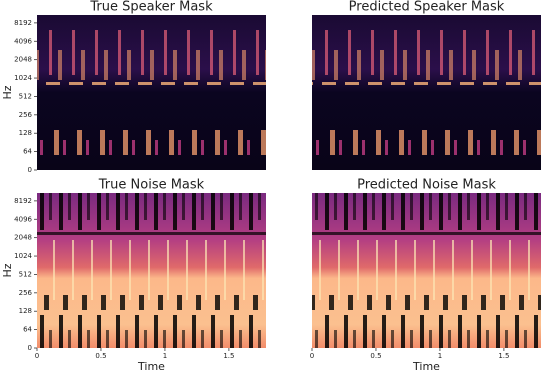  What do you see at coordinates (426, 185) in the screenshot?
I see `panel-title: Predicted Noise Mask` at bounding box center [426, 185].